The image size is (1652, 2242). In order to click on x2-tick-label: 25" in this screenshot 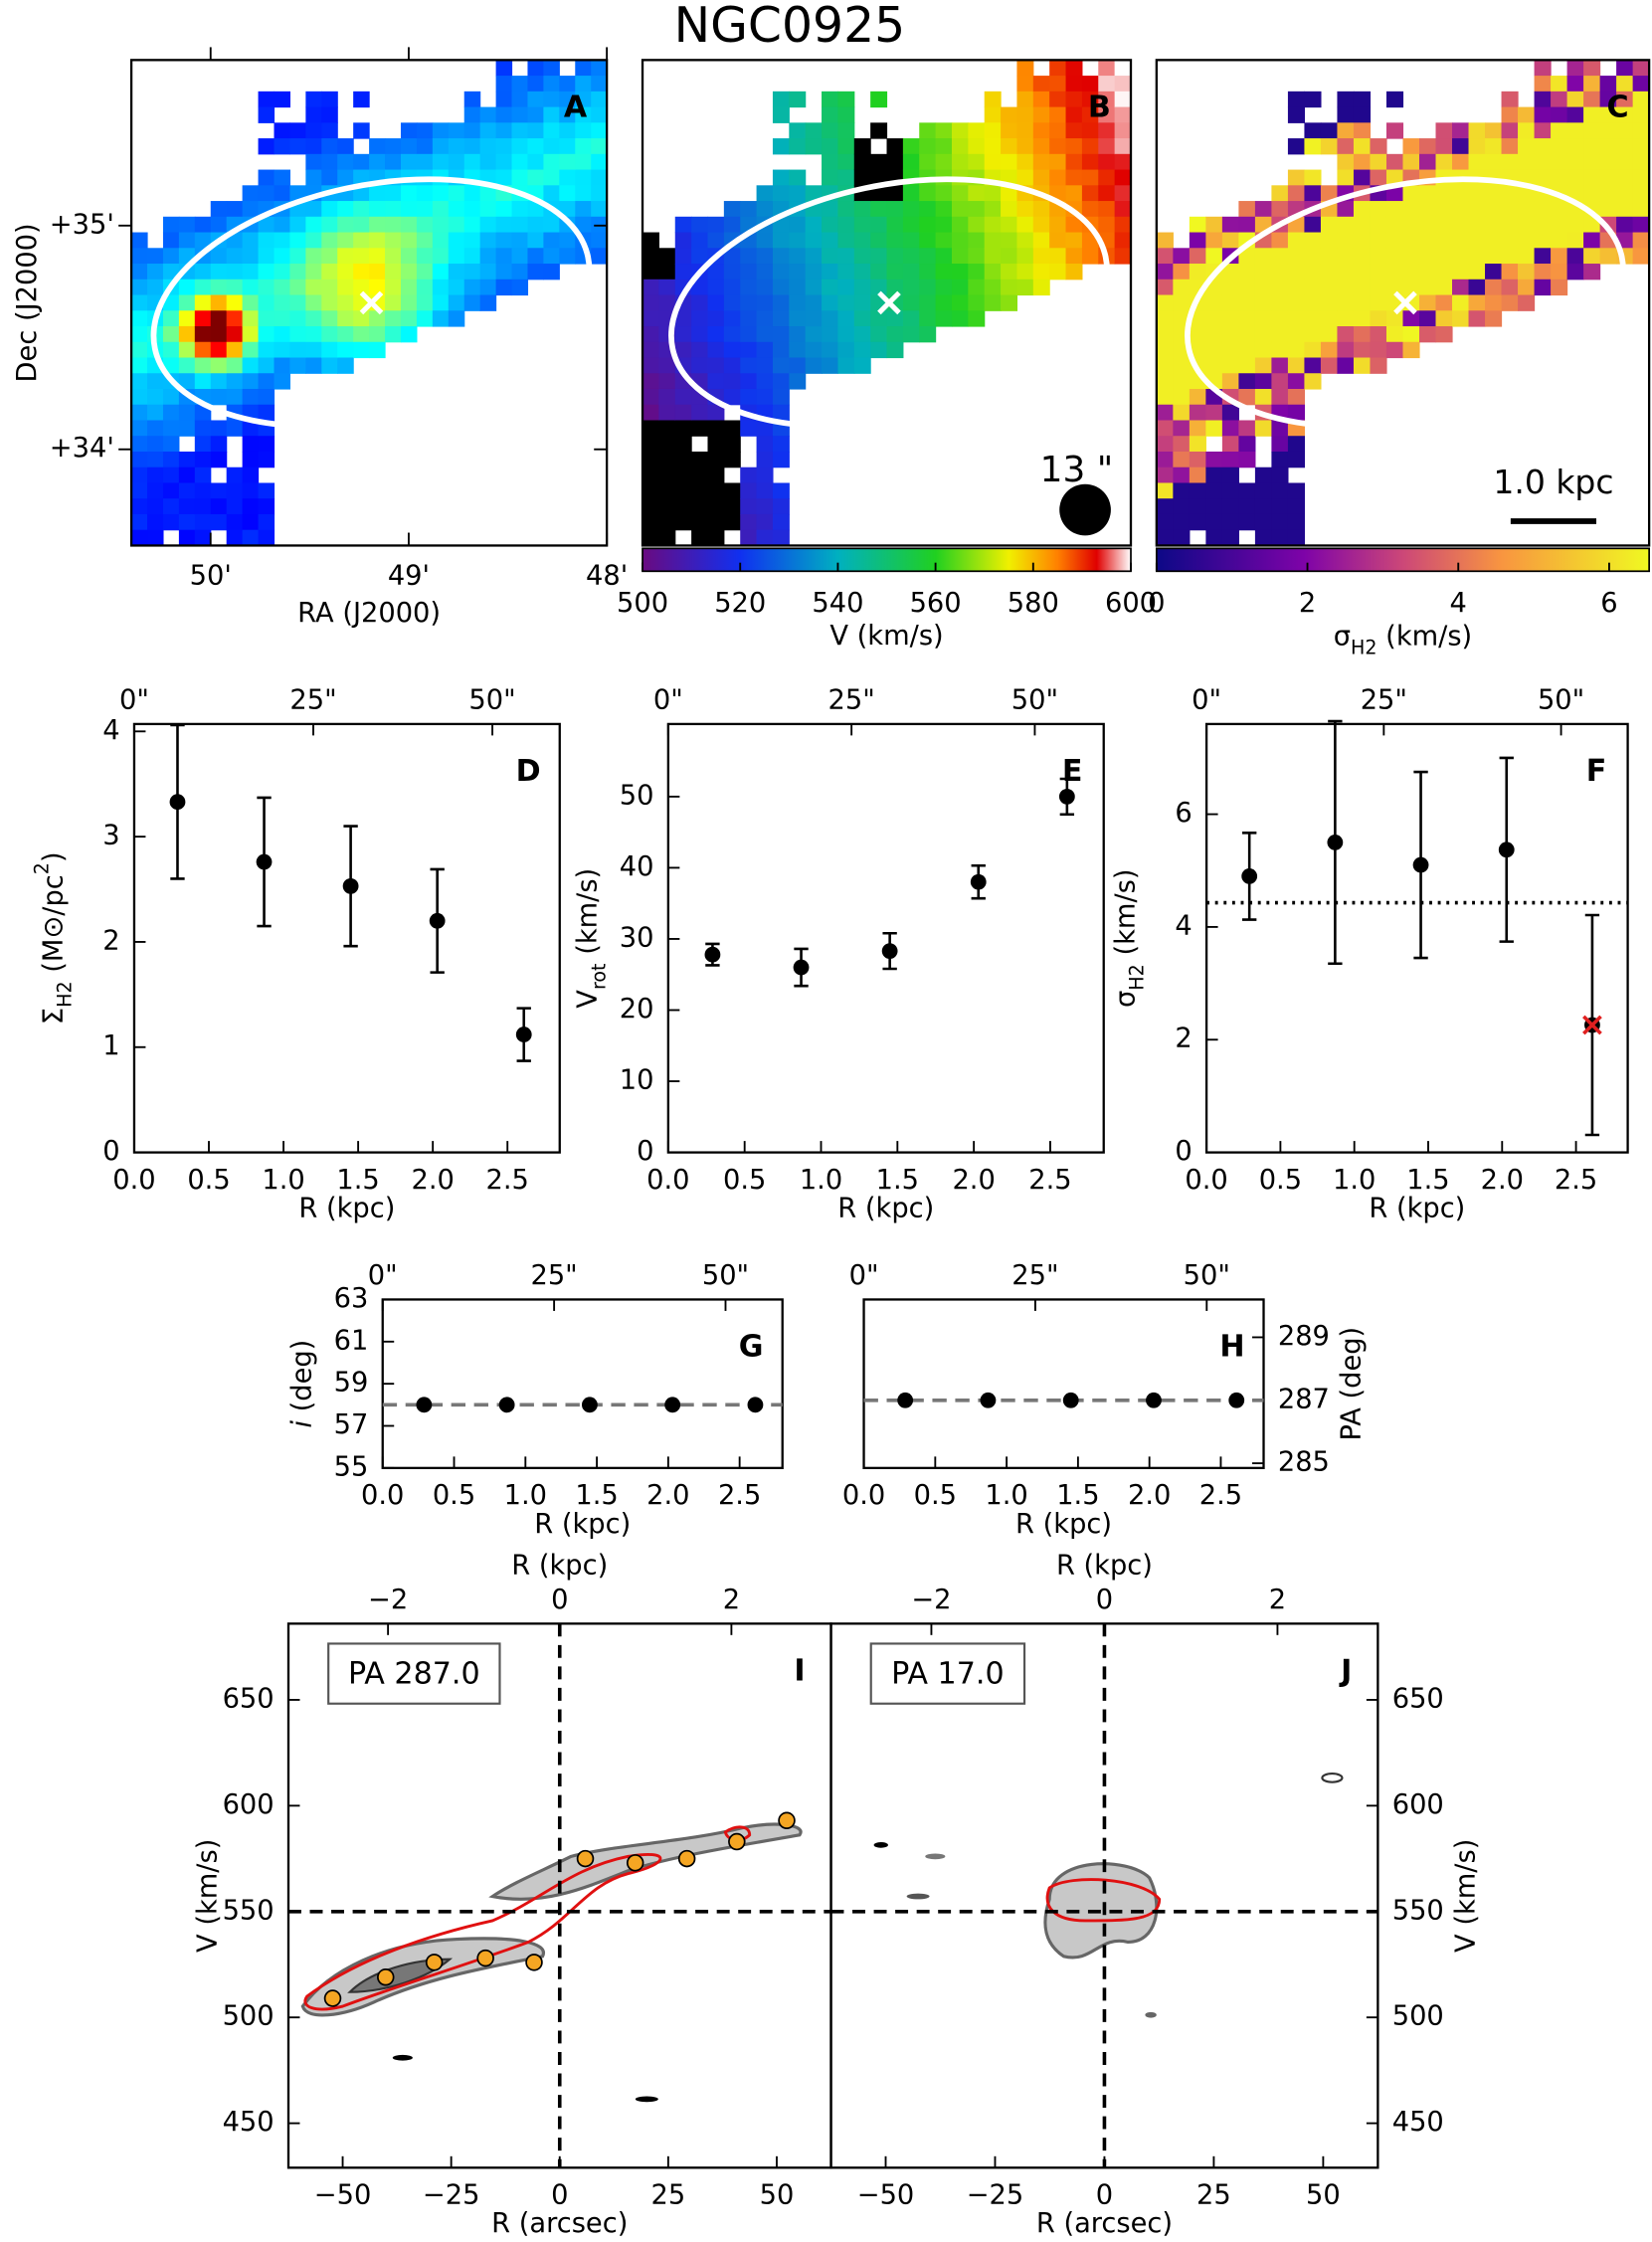, I will do `click(312, 700)`.